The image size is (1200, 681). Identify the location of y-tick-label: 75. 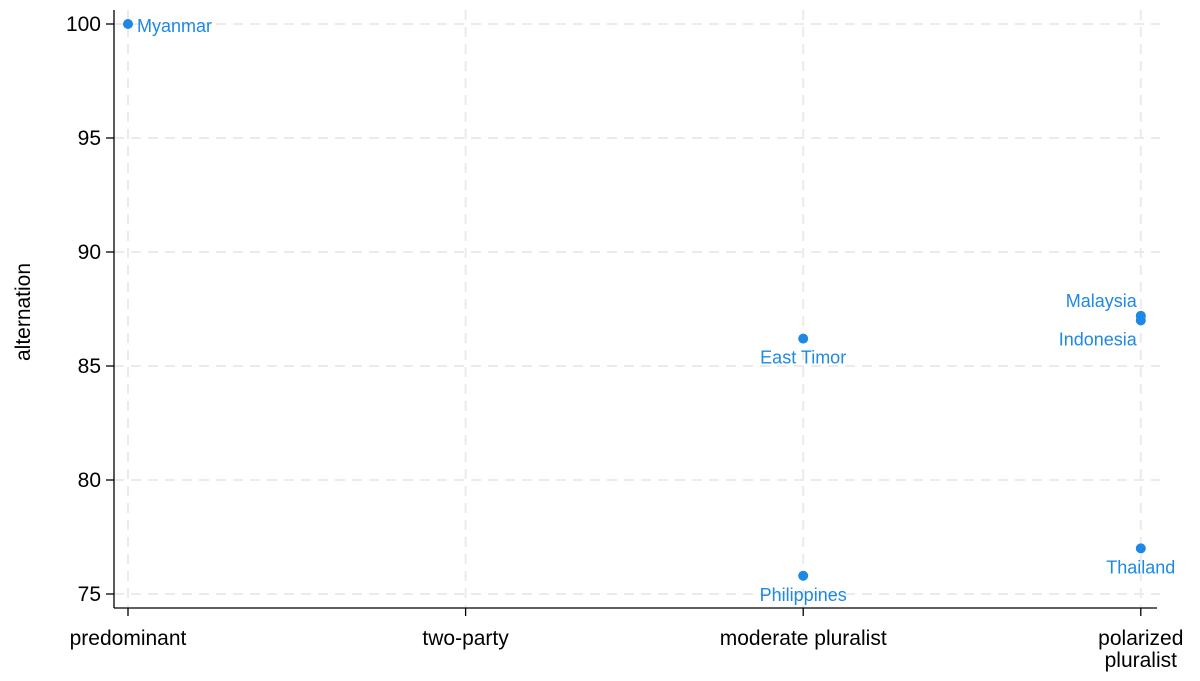
(89, 594).